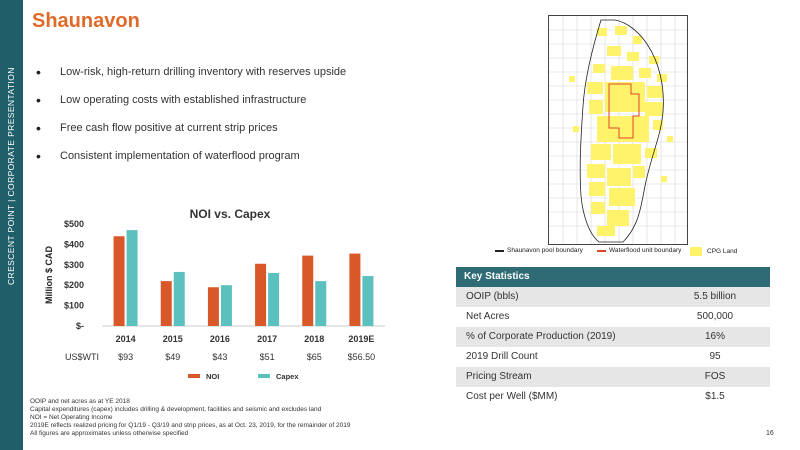 The width and height of the screenshot is (800, 450). What do you see at coordinates (125, 357) in the screenshot?
I see `wti-price: $93` at bounding box center [125, 357].